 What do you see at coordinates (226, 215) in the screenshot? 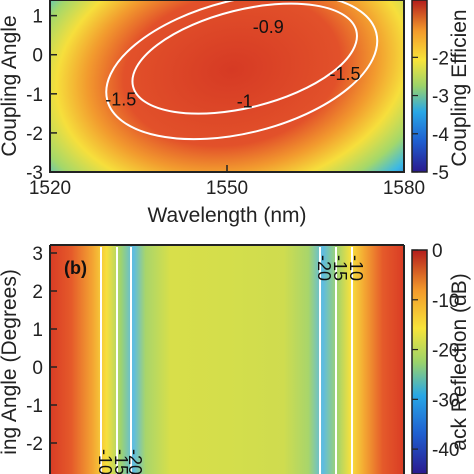
I see `x-axis-label-a: Wavelength (nm)` at bounding box center [226, 215].